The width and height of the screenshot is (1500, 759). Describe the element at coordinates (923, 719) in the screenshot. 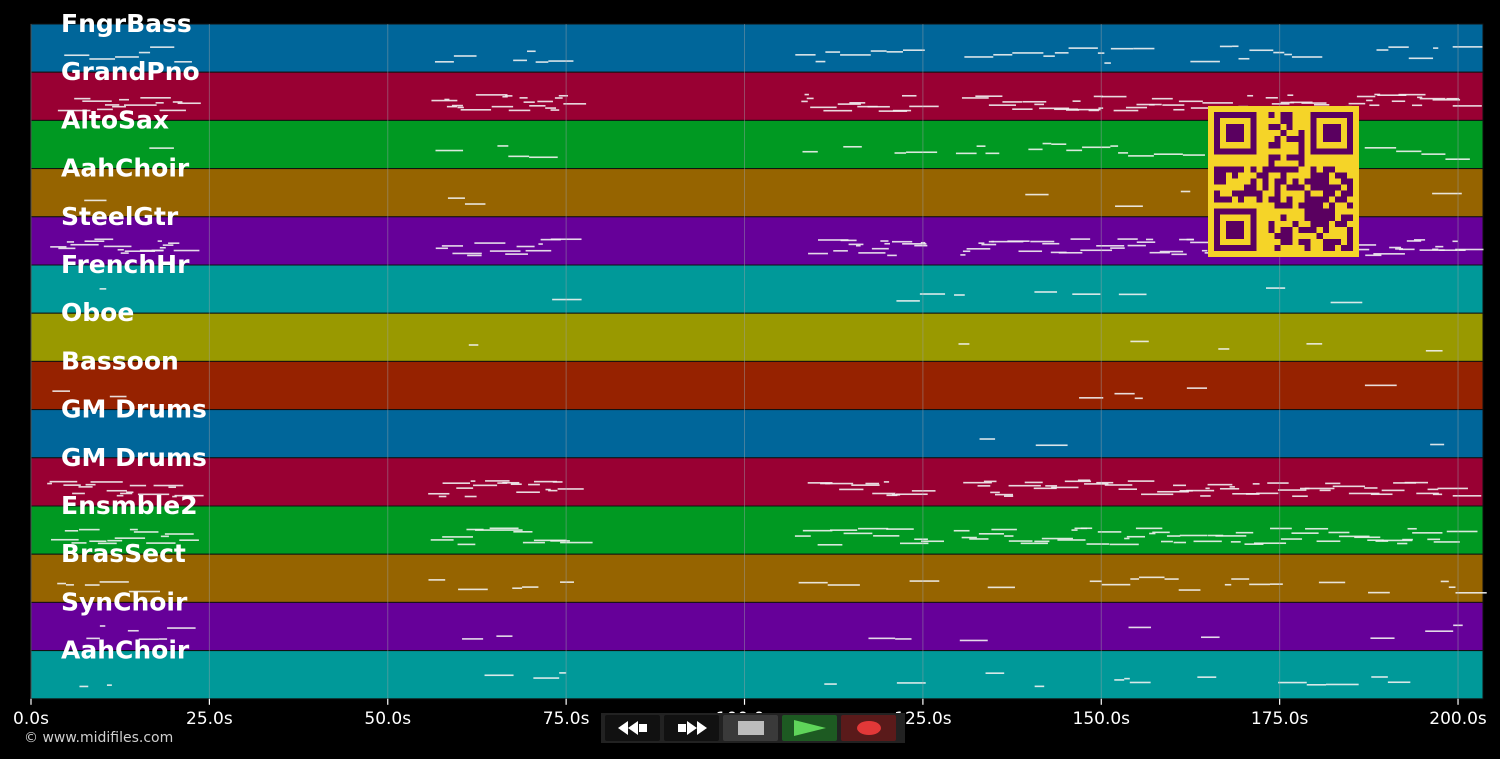

I see `tick-label: 125.0s` at that location.